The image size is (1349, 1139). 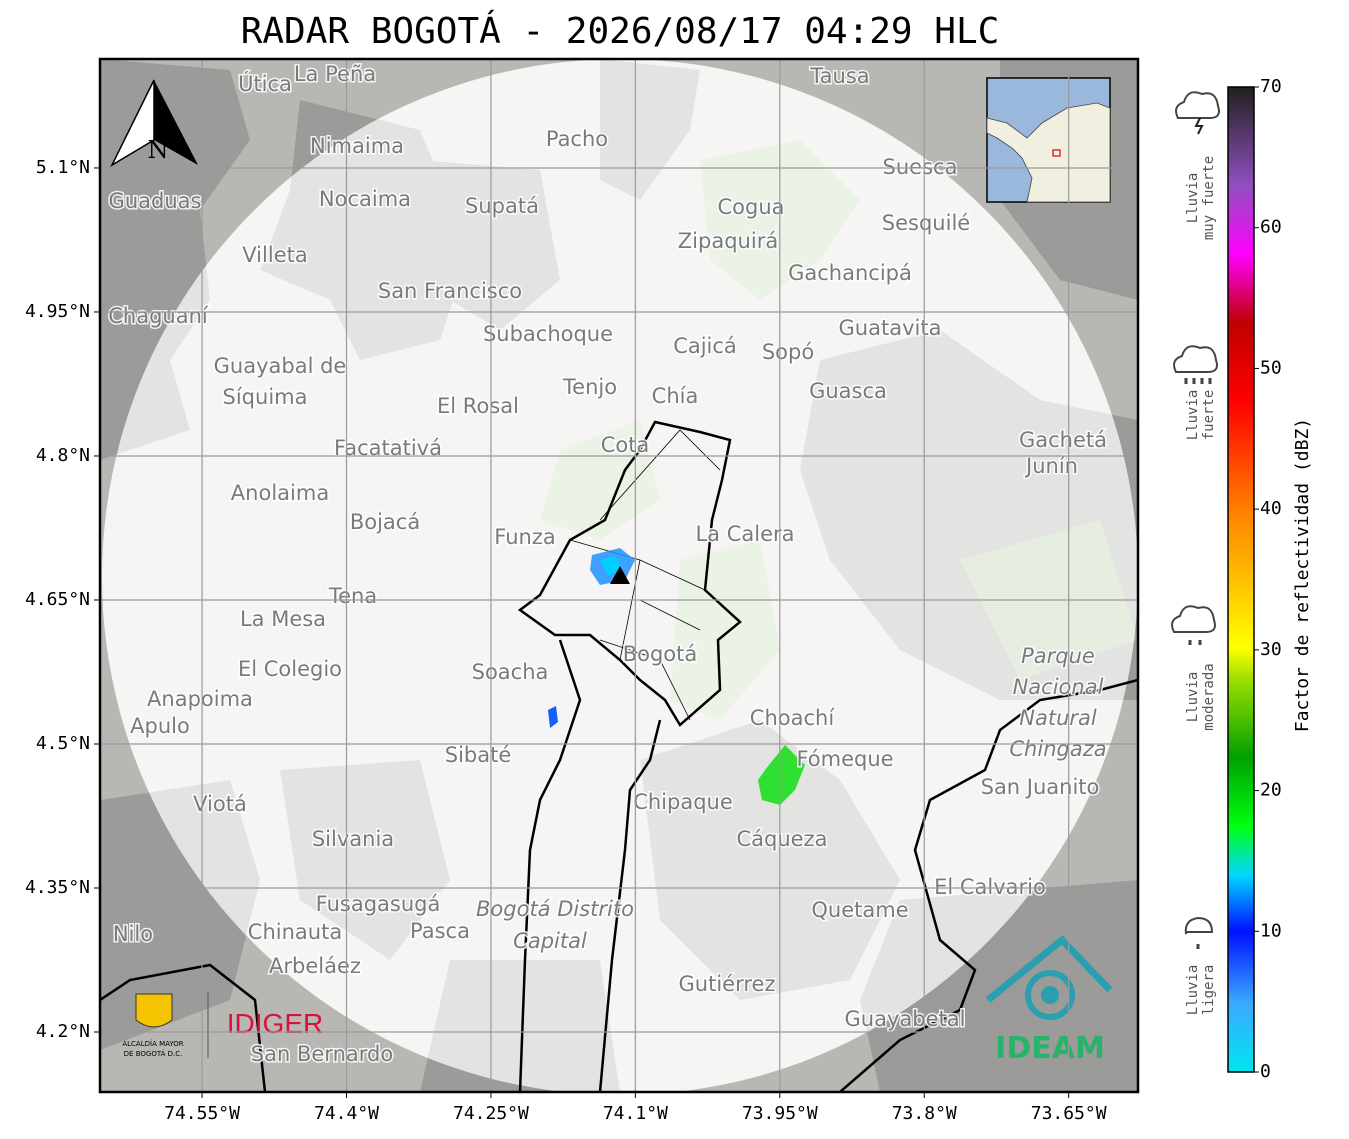 What do you see at coordinates (1069, 1113) in the screenshot?
I see `x-tick-label: 73.65°W` at bounding box center [1069, 1113].